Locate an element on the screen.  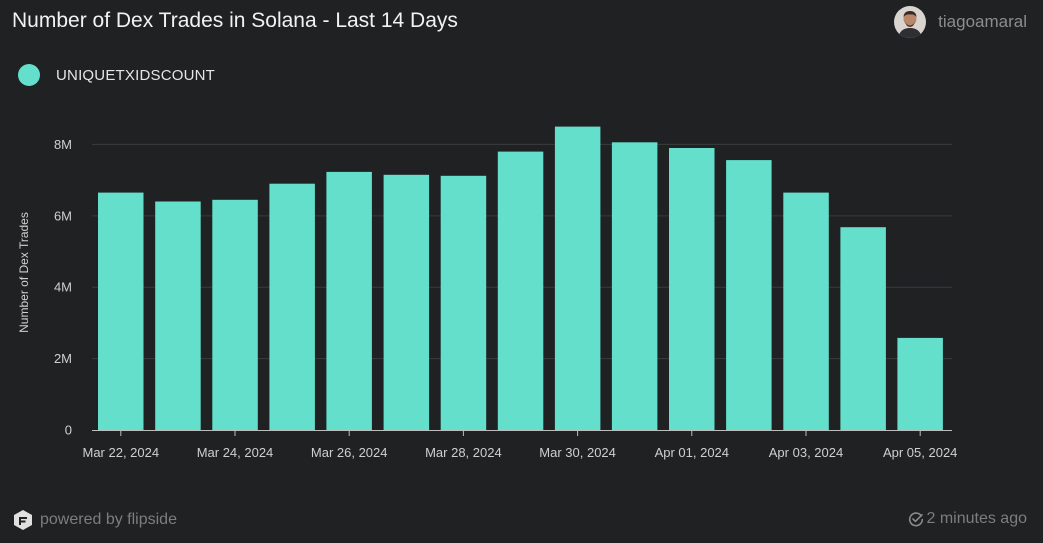
author-info: tiagoamaral is located at coordinates (960, 22).